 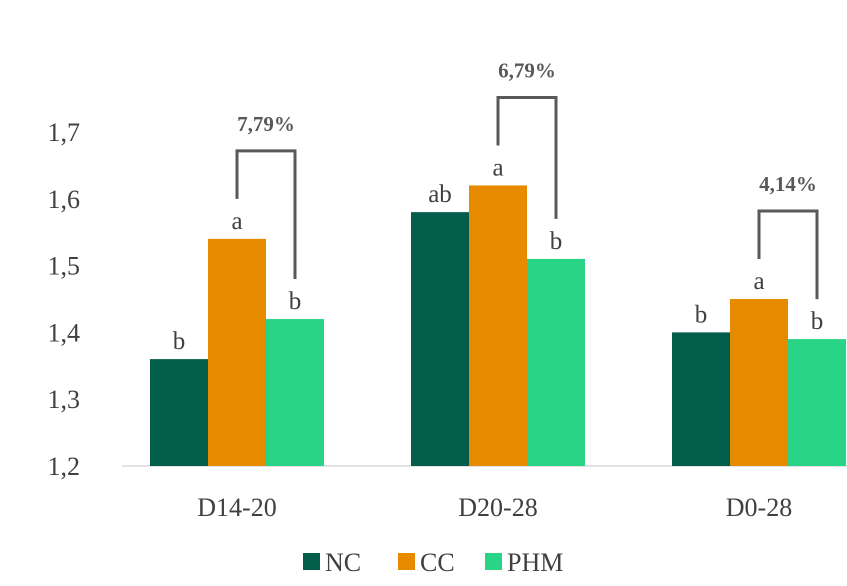 I want to click on y-tick-label: 1,3, so click(x=64, y=399).